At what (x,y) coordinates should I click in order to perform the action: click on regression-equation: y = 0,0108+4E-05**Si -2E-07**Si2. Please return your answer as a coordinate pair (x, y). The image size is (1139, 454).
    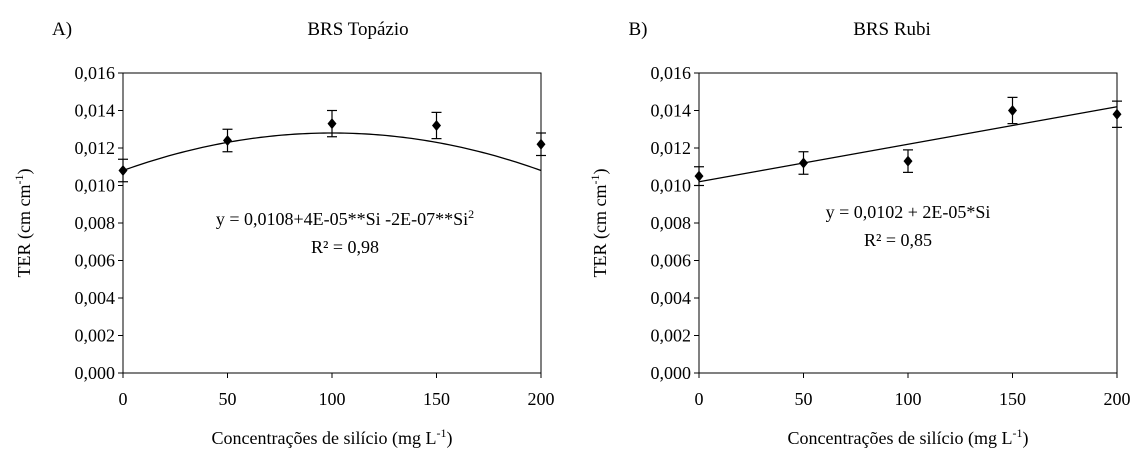
    Looking at the image, I should click on (345, 218).